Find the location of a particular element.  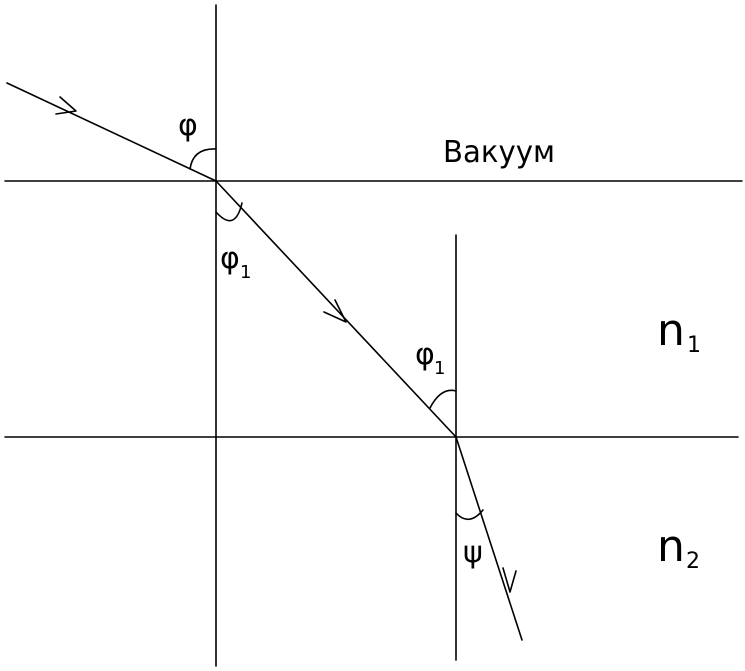

arrowhead-n1 is located at coordinates (335, 311).